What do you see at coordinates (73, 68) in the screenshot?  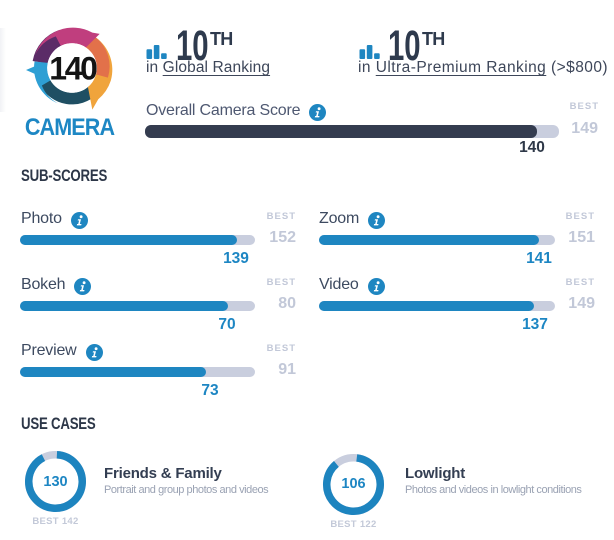 I see `svg-text: 140` at bounding box center [73, 68].